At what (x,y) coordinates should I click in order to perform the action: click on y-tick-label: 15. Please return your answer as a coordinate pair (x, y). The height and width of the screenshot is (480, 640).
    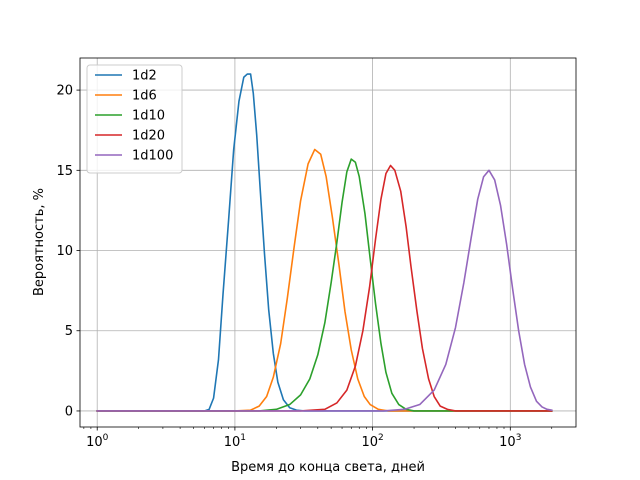
    Looking at the image, I should click on (64, 171).